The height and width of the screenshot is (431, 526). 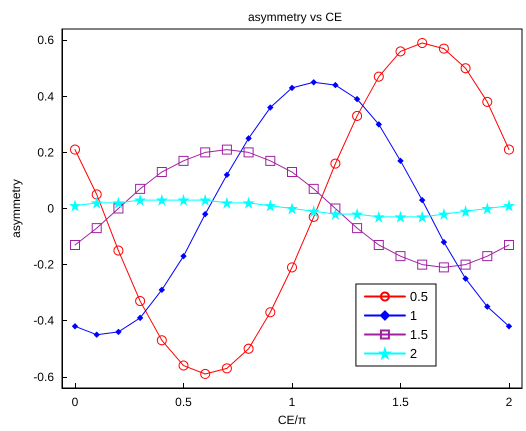 I want to click on legend-label: 1.5, so click(x=419, y=334).